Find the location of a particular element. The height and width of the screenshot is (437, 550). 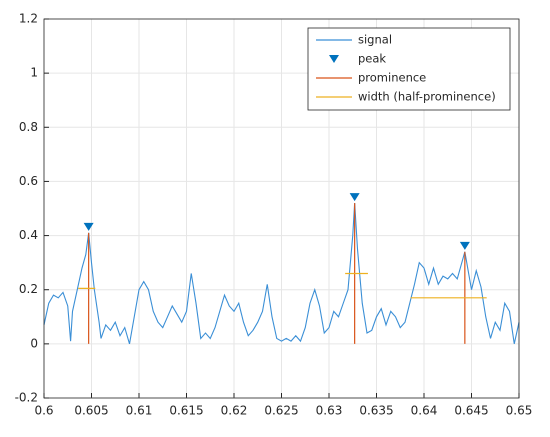

y-tick-label: 0.8 is located at coordinates (28, 127).